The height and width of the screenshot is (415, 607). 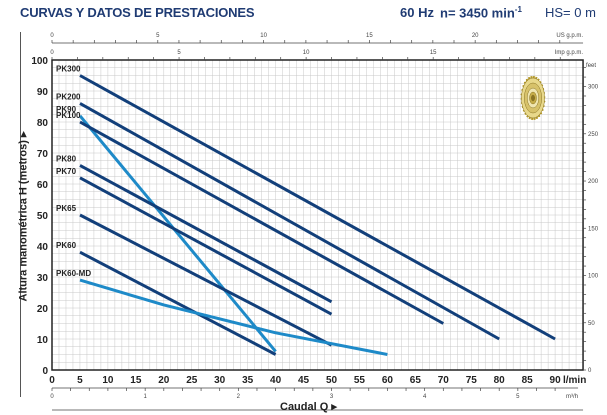 I want to click on feet-tick-label: 300, so click(x=593, y=88).